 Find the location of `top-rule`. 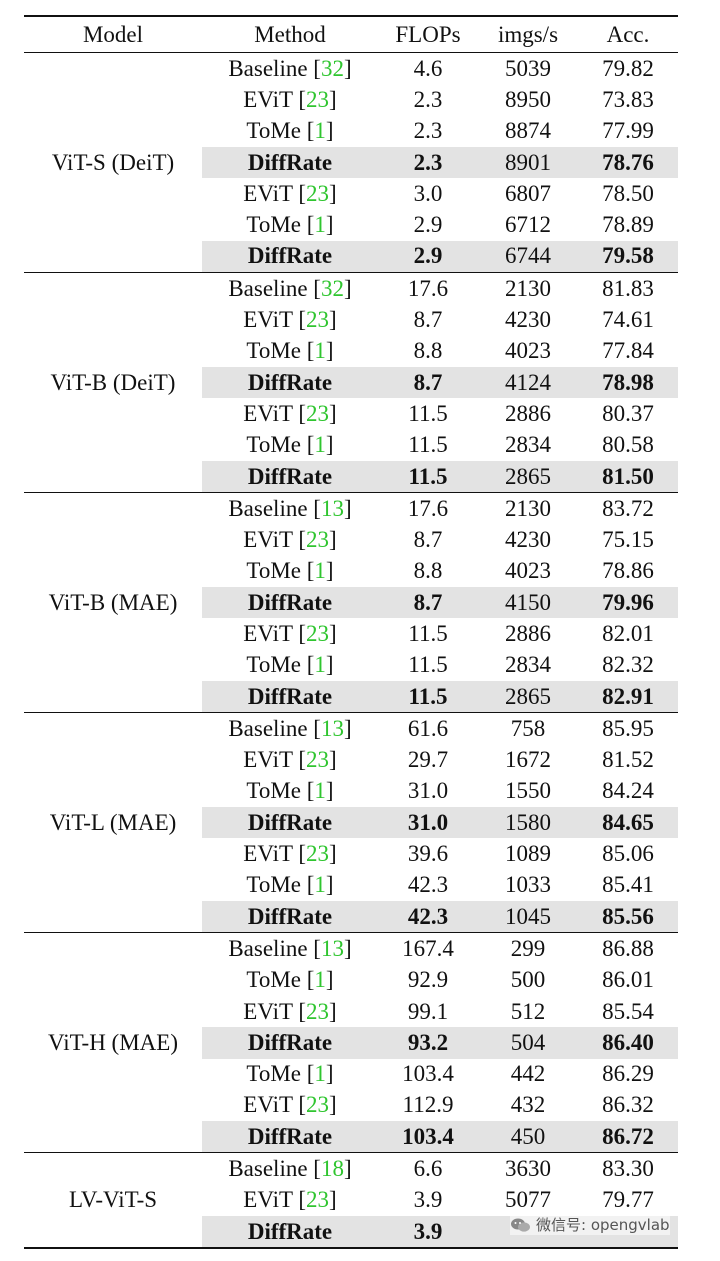

top-rule is located at coordinates (351, 16).